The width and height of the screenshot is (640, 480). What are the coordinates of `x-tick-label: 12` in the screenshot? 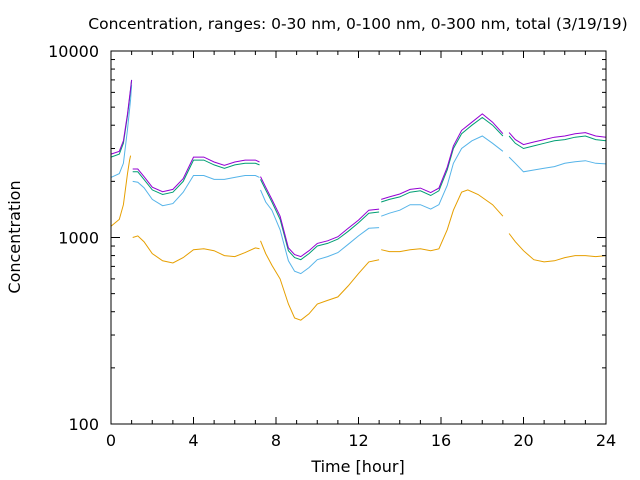 It's located at (358, 440).